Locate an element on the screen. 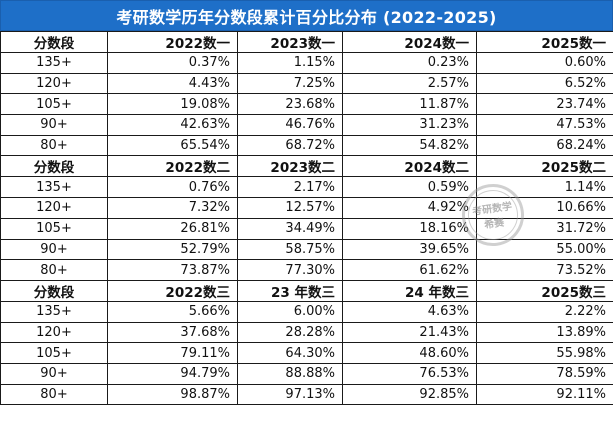  percentage-cell: 5.66% is located at coordinates (172, 311).